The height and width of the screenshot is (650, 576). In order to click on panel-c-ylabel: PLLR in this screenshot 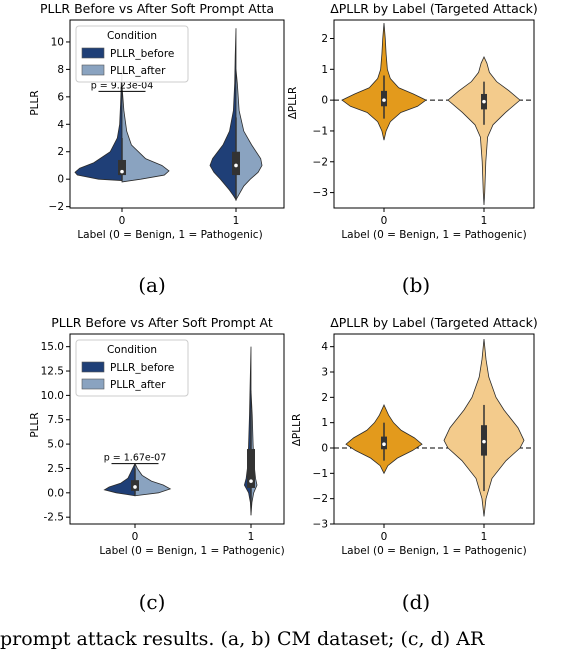, I will do `click(35, 424)`.